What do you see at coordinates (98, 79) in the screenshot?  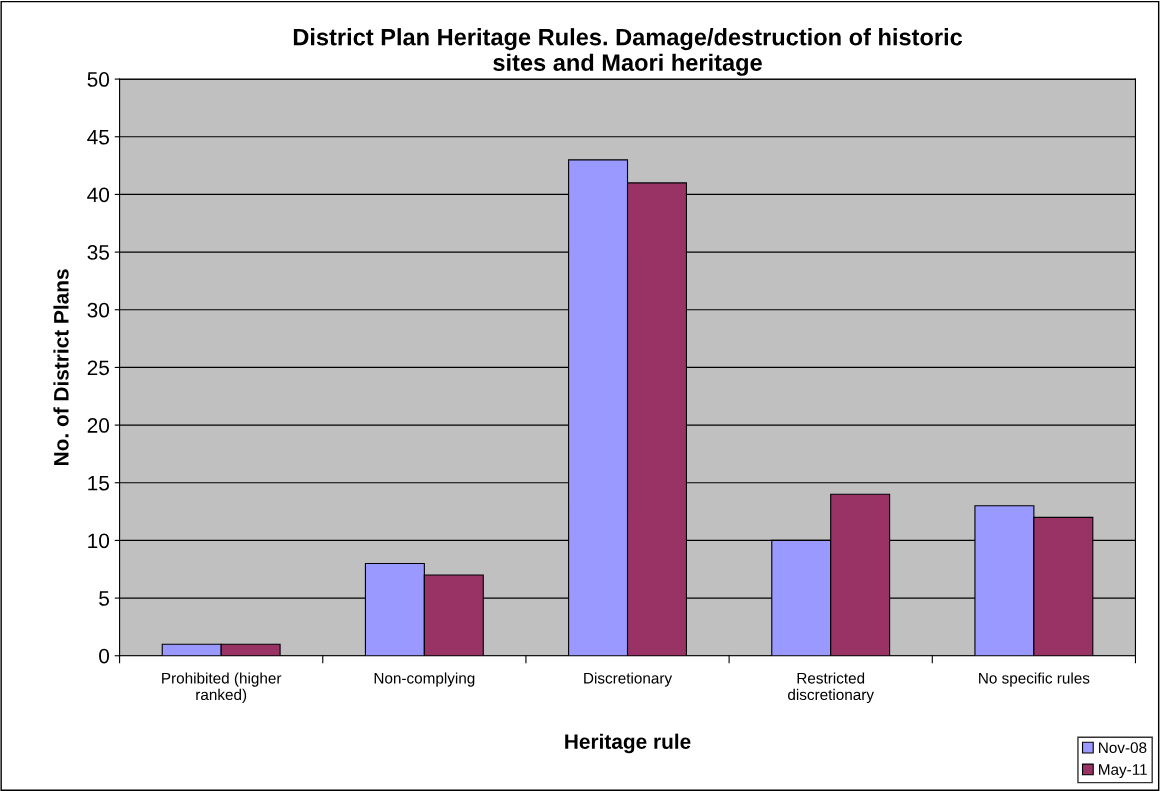 I see `y-tick-label: 50` at bounding box center [98, 79].